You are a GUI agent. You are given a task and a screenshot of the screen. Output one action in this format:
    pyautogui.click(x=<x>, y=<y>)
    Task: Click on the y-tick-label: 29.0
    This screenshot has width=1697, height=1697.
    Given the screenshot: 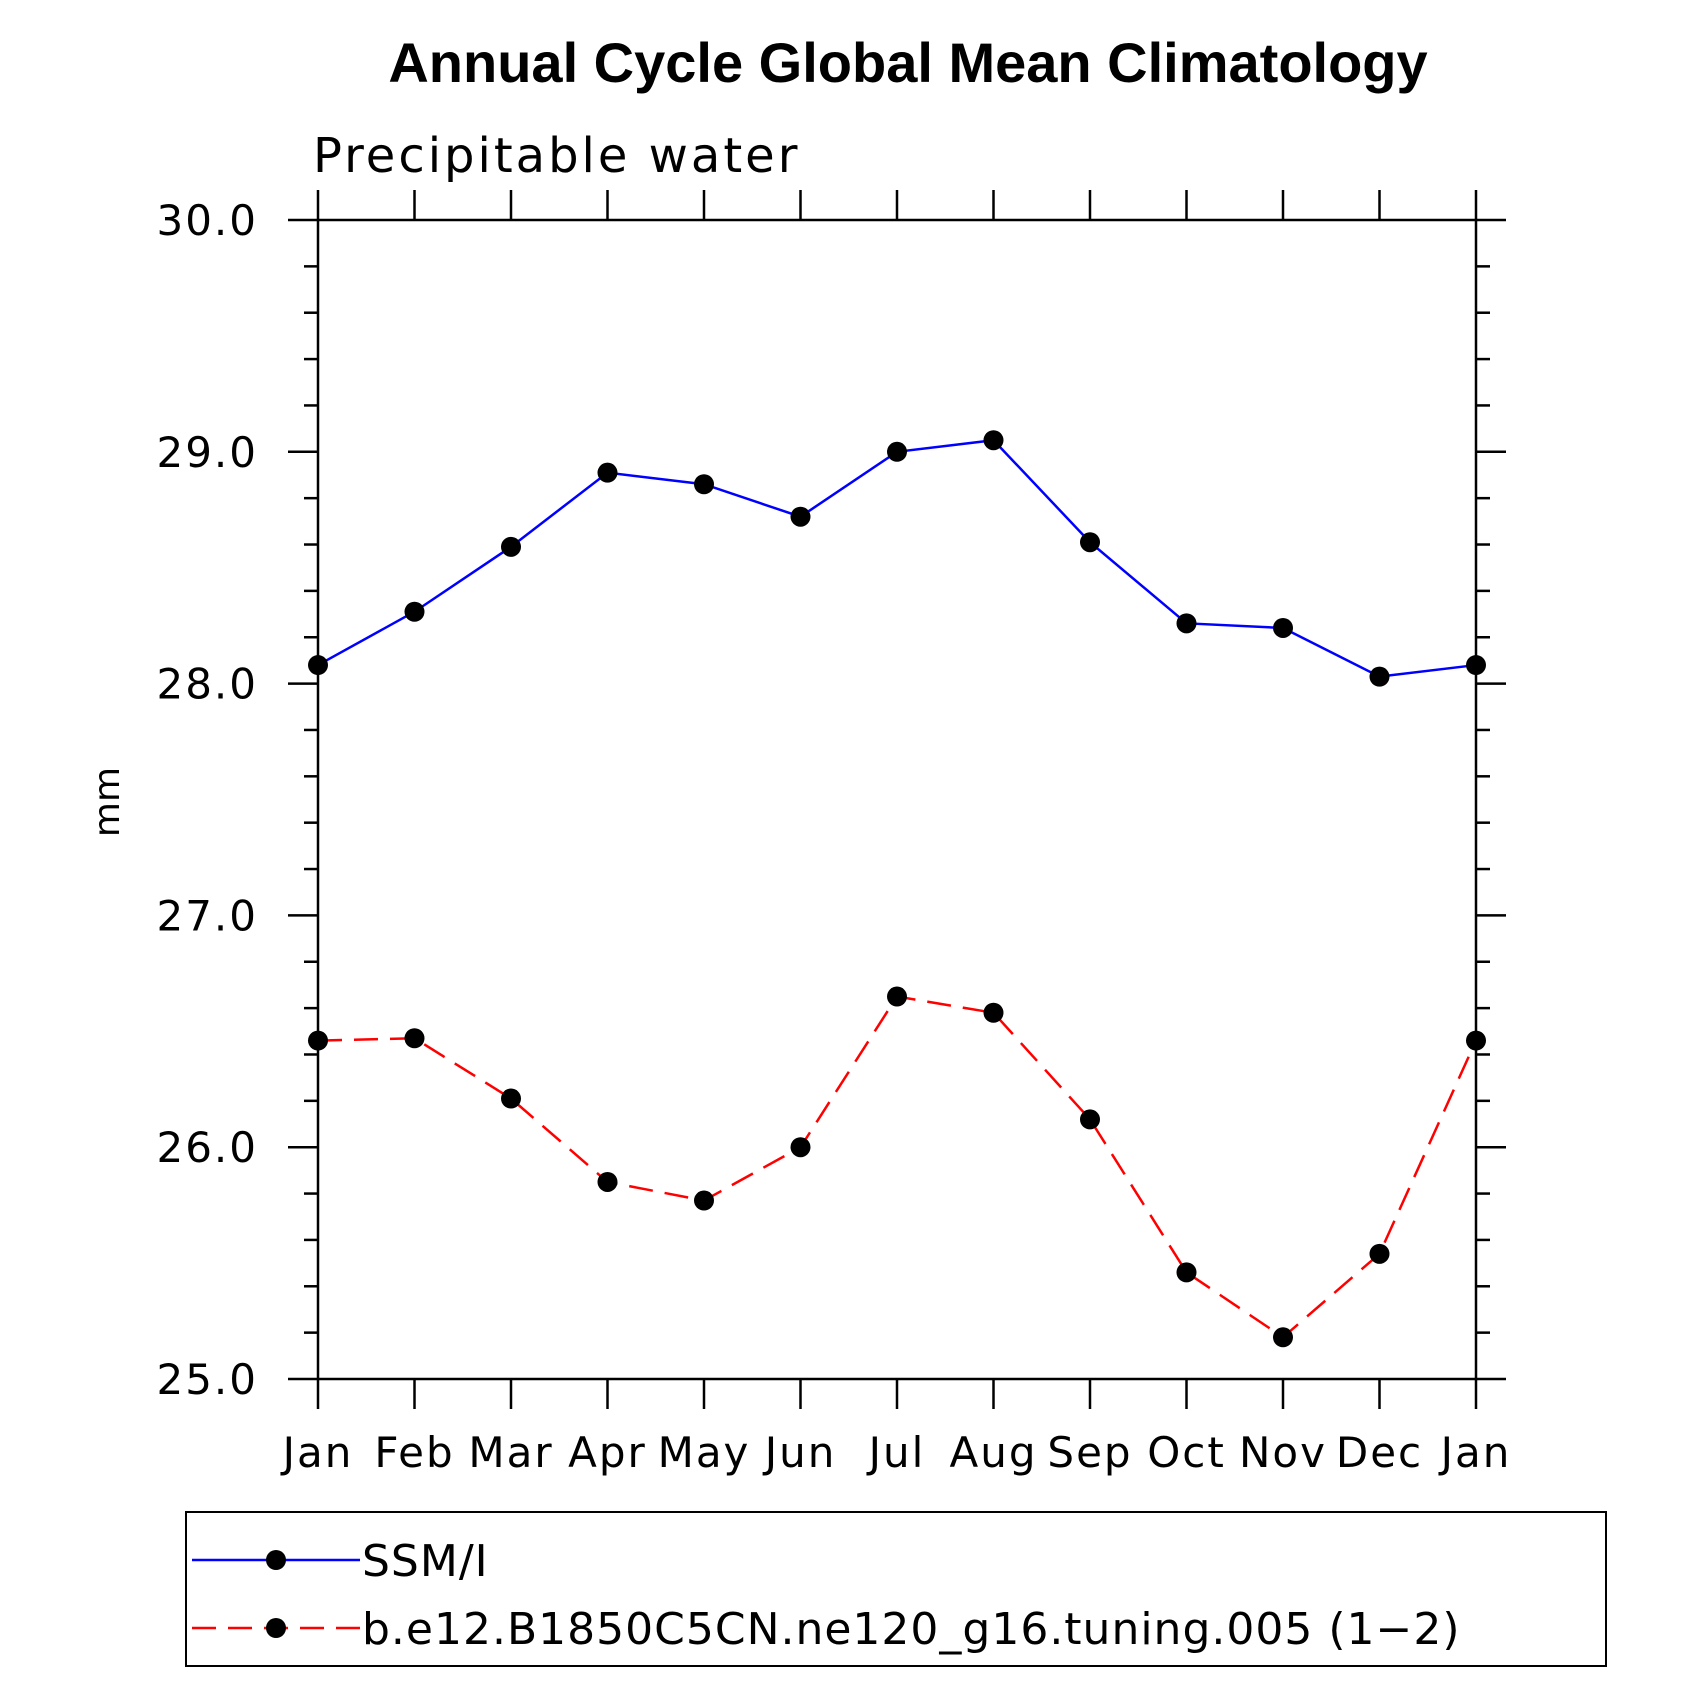 What is the action you would take?
    pyautogui.click(x=207, y=452)
    